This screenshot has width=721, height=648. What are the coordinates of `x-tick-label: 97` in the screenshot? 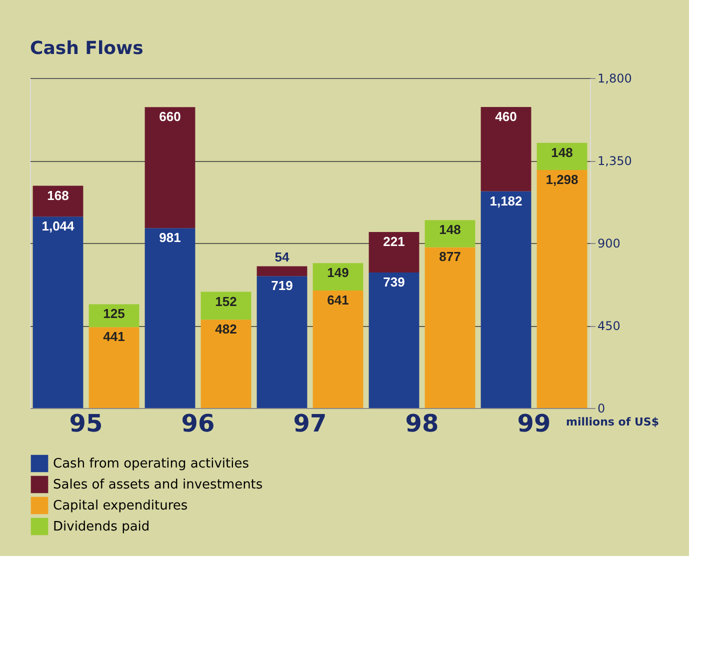 It's located at (310, 424).